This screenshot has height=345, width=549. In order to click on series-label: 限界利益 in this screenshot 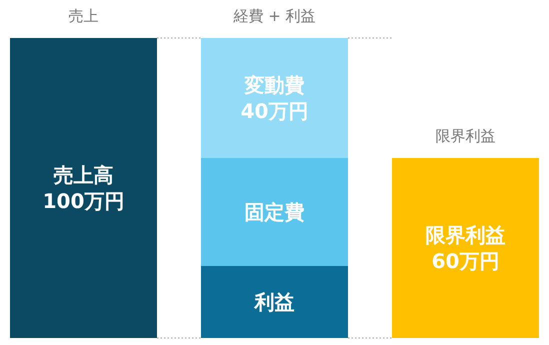, I will do `click(466, 235)`.